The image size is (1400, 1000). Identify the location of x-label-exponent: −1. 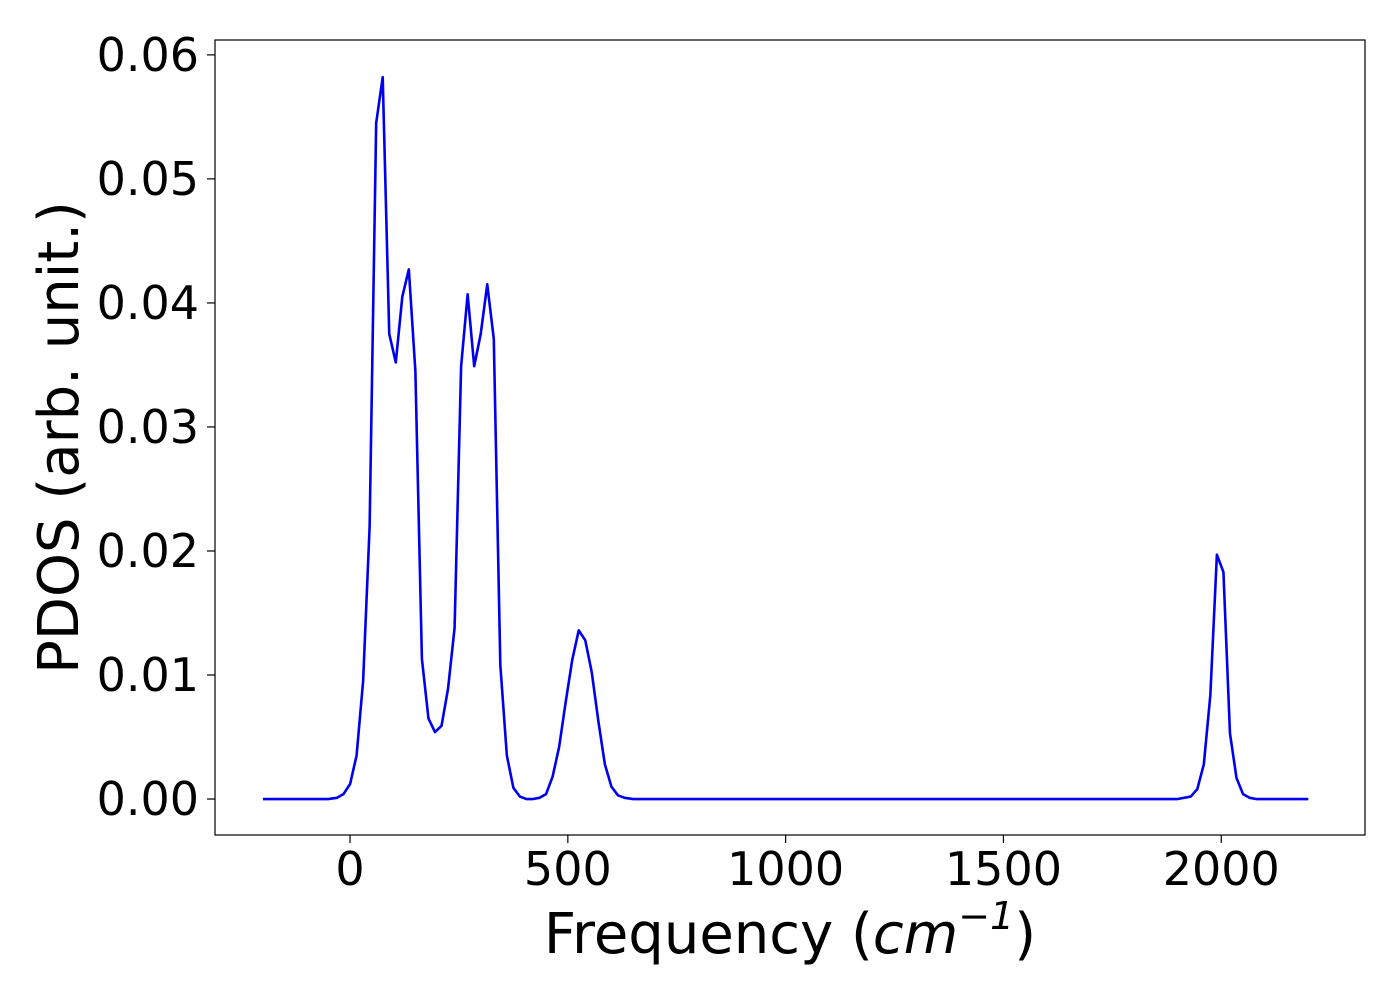
(986, 916).